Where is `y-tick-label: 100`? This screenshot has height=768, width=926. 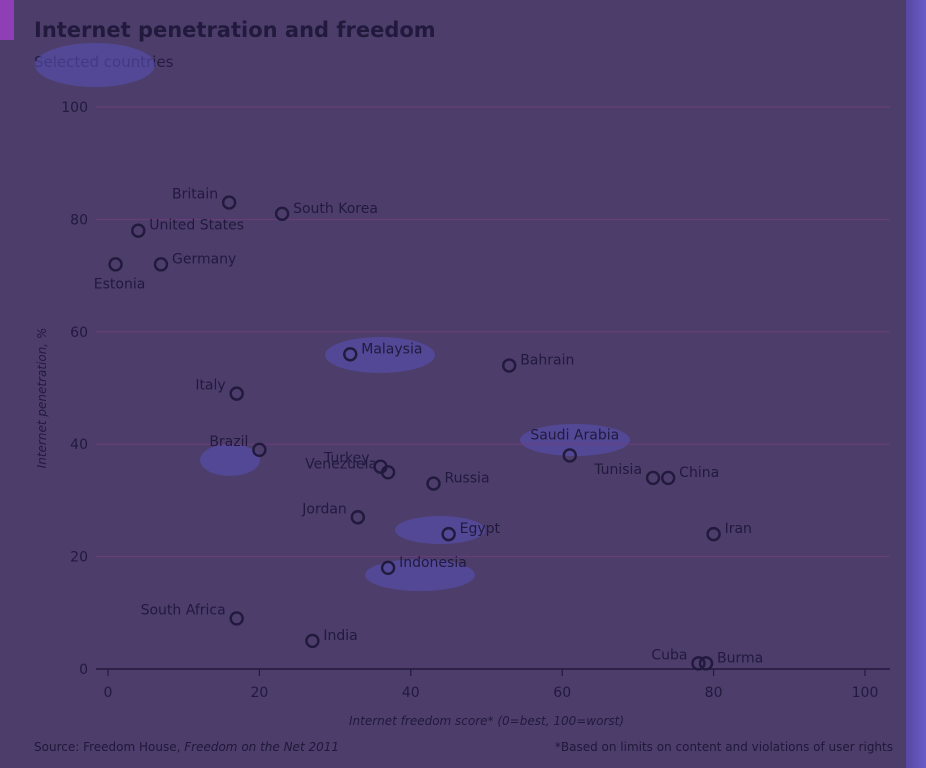 y-tick-label: 100 is located at coordinates (74, 108).